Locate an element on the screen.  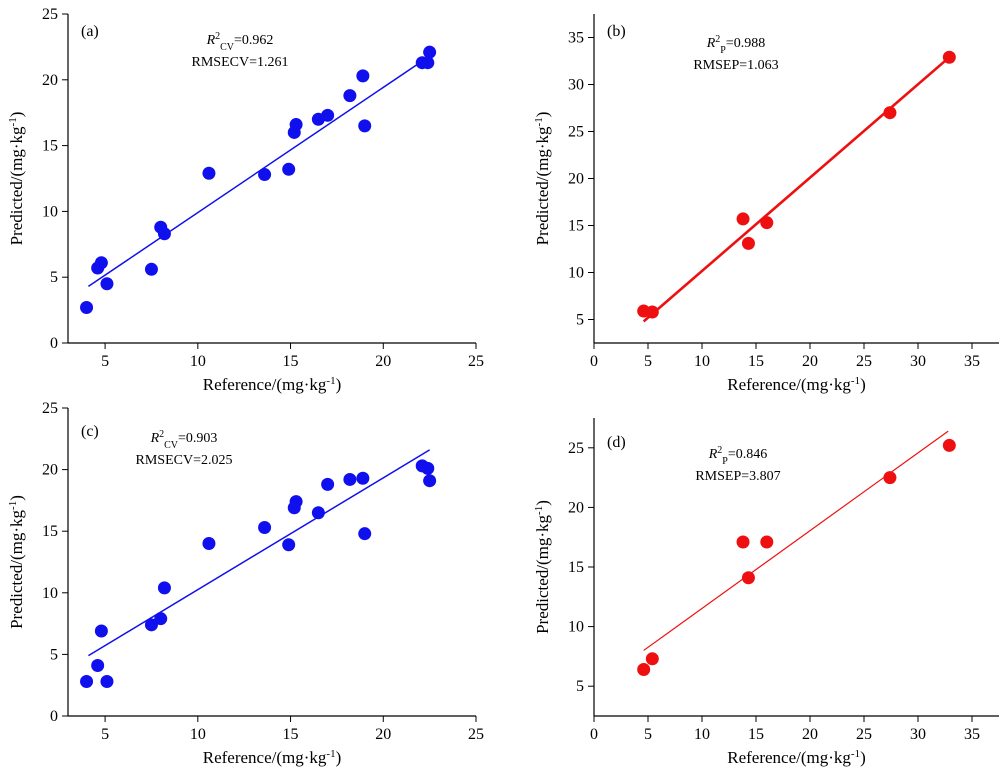
panel-label: (d) is located at coordinates (616, 442).